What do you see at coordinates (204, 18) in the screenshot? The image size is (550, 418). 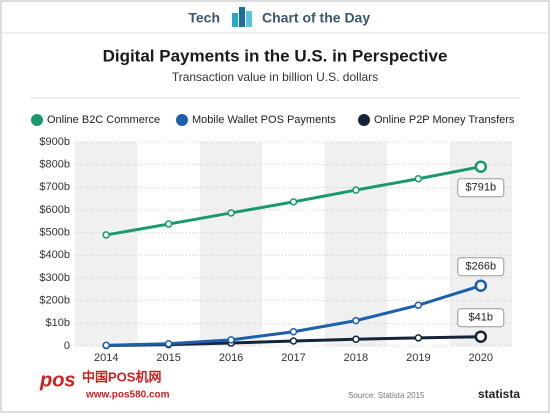 I see `brand-left: Tech` at bounding box center [204, 18].